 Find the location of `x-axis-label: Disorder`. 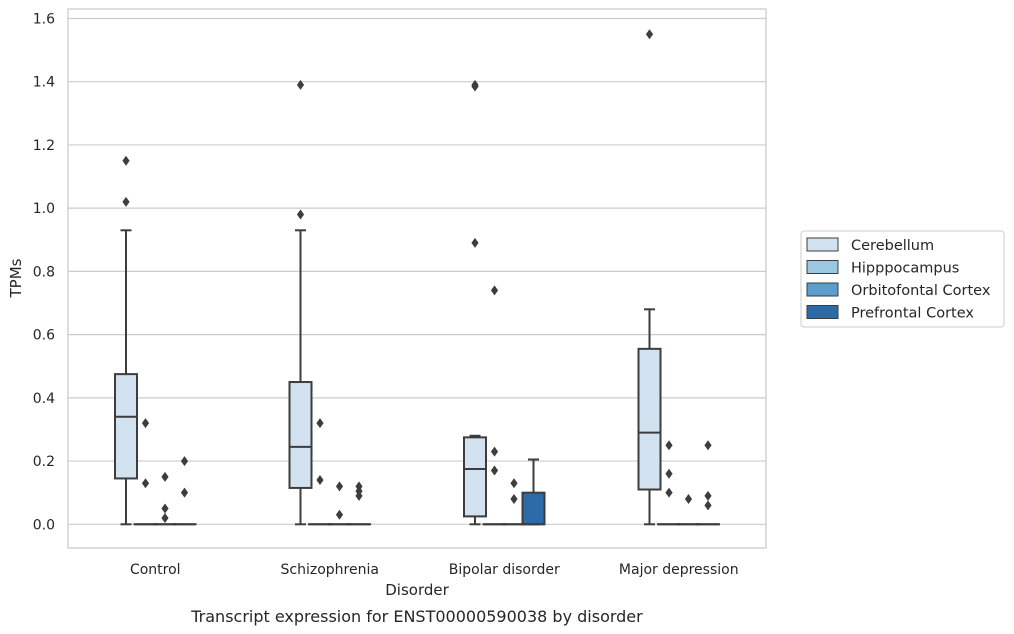

x-axis-label: Disorder is located at coordinates (417, 590).